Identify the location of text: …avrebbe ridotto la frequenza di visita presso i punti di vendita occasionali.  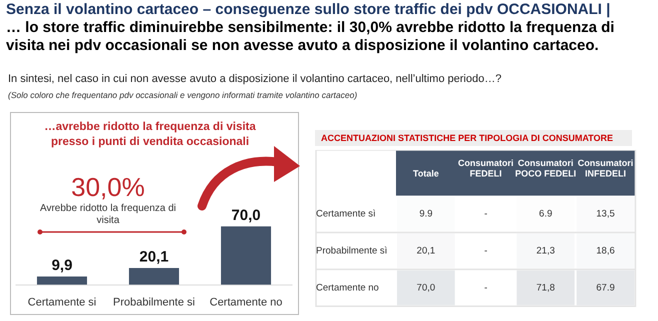
(150, 135).